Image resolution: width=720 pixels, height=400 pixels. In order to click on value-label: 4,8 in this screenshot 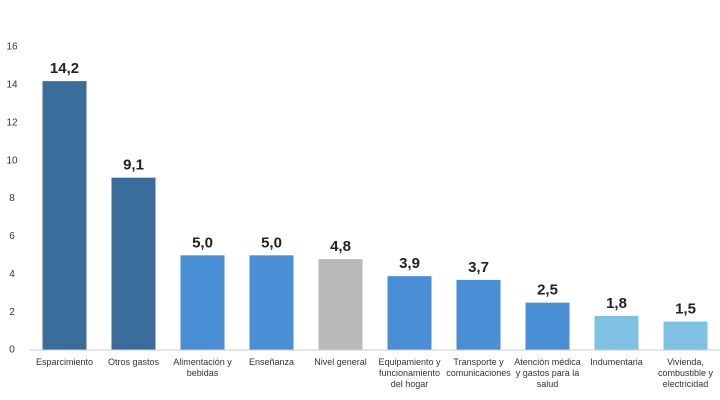, I will do `click(340, 246)`.